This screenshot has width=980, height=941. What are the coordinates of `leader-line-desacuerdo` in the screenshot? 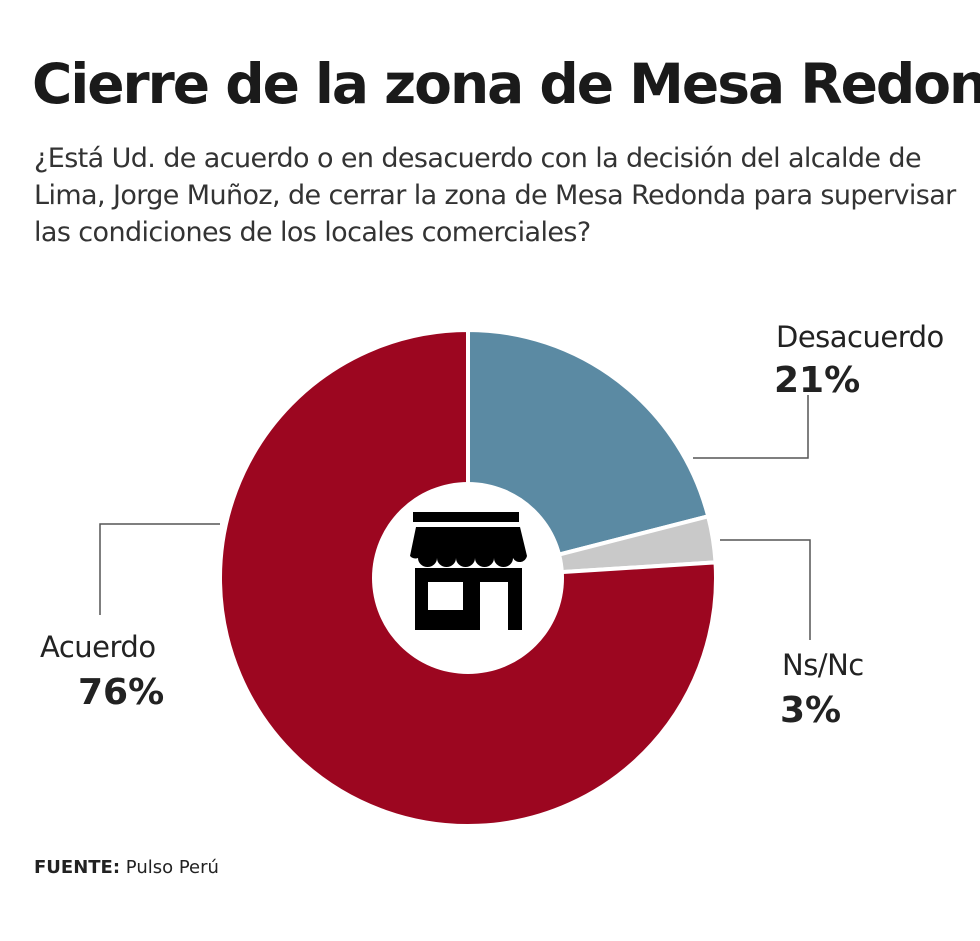 It's located at (751, 427).